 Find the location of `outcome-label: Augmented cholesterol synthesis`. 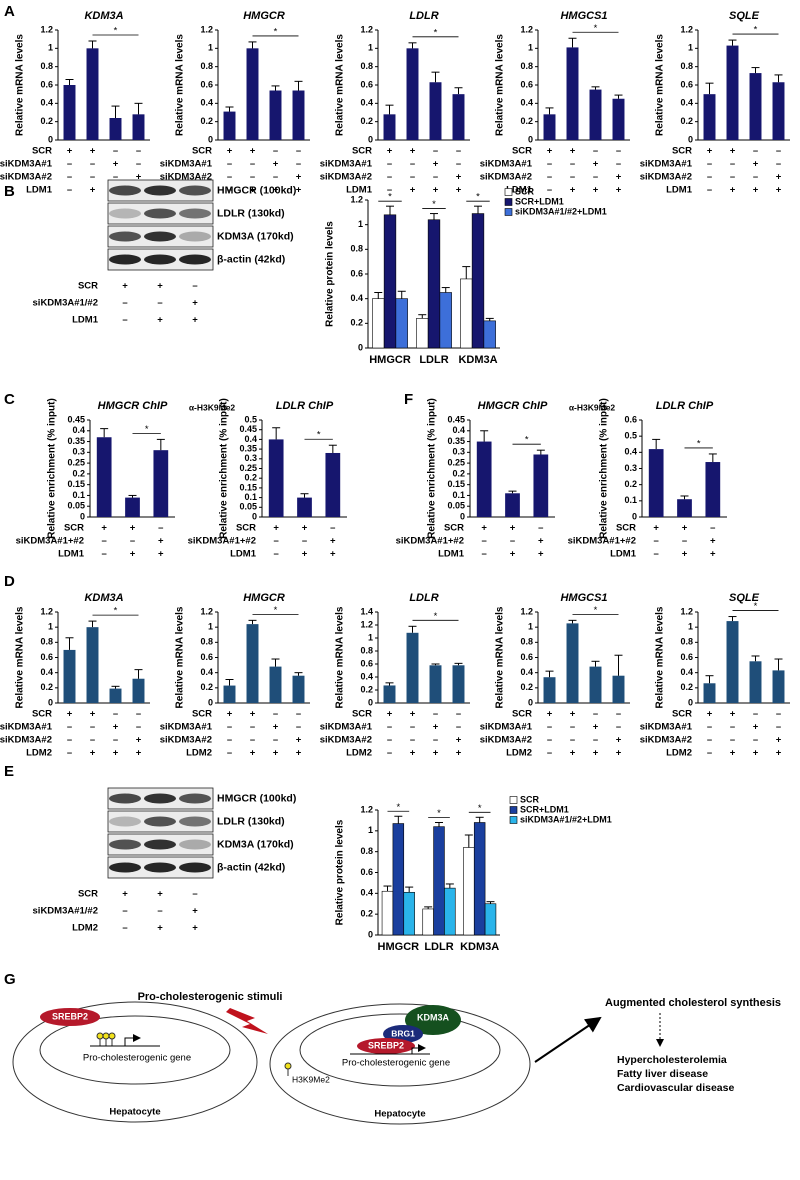

outcome-label: Augmented cholesterol synthesis is located at coordinates (693, 1003).